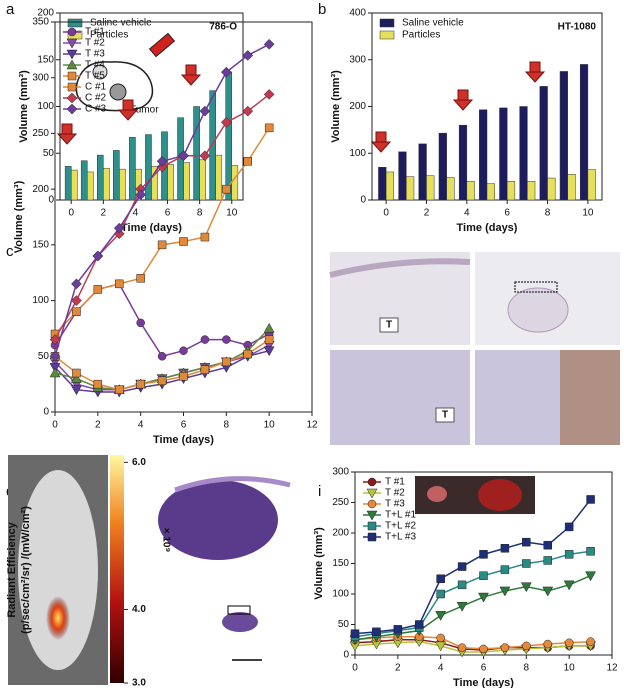 The width and height of the screenshot is (624, 688). Describe the element at coordinates (183, 440) in the screenshot. I see `x-axis-label: Time (days)` at that location.